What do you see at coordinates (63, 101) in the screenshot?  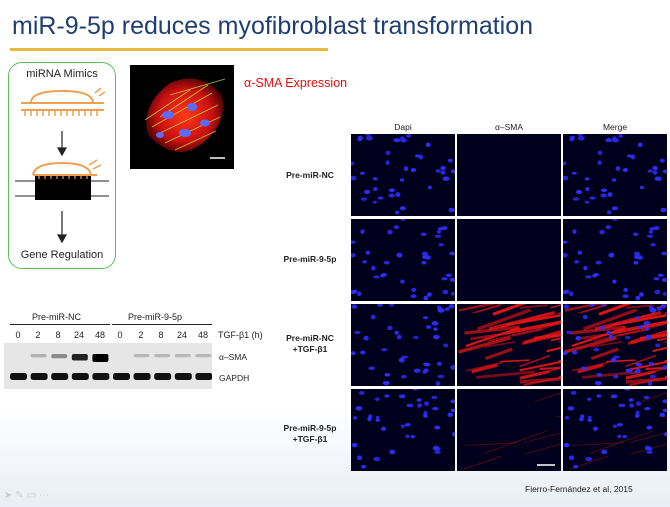 I see `hairpin-icon` at bounding box center [63, 101].